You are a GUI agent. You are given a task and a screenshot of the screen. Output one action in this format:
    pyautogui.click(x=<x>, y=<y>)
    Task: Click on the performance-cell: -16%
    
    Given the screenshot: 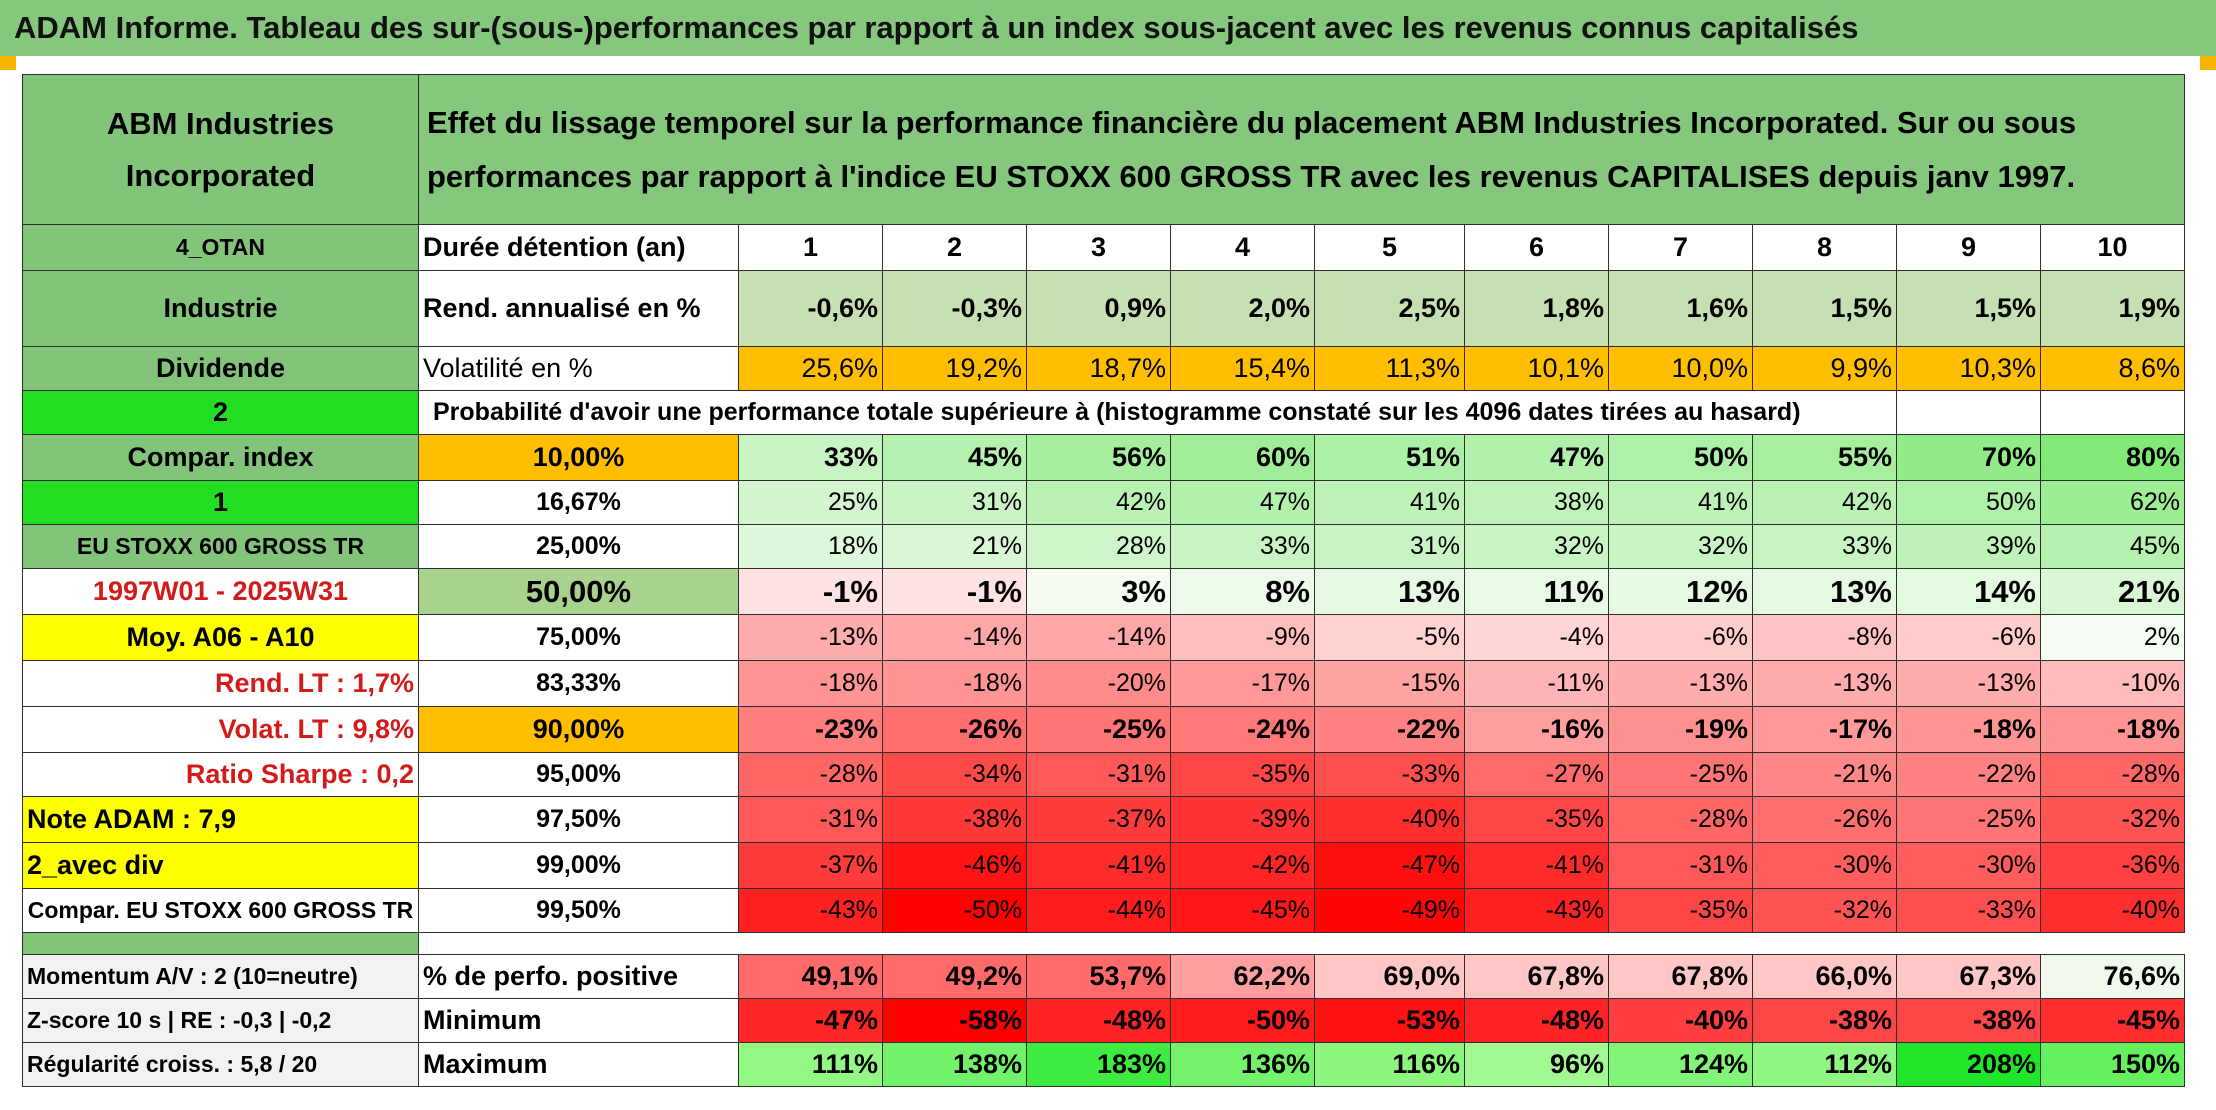 What is the action you would take?
    pyautogui.click(x=1536, y=729)
    